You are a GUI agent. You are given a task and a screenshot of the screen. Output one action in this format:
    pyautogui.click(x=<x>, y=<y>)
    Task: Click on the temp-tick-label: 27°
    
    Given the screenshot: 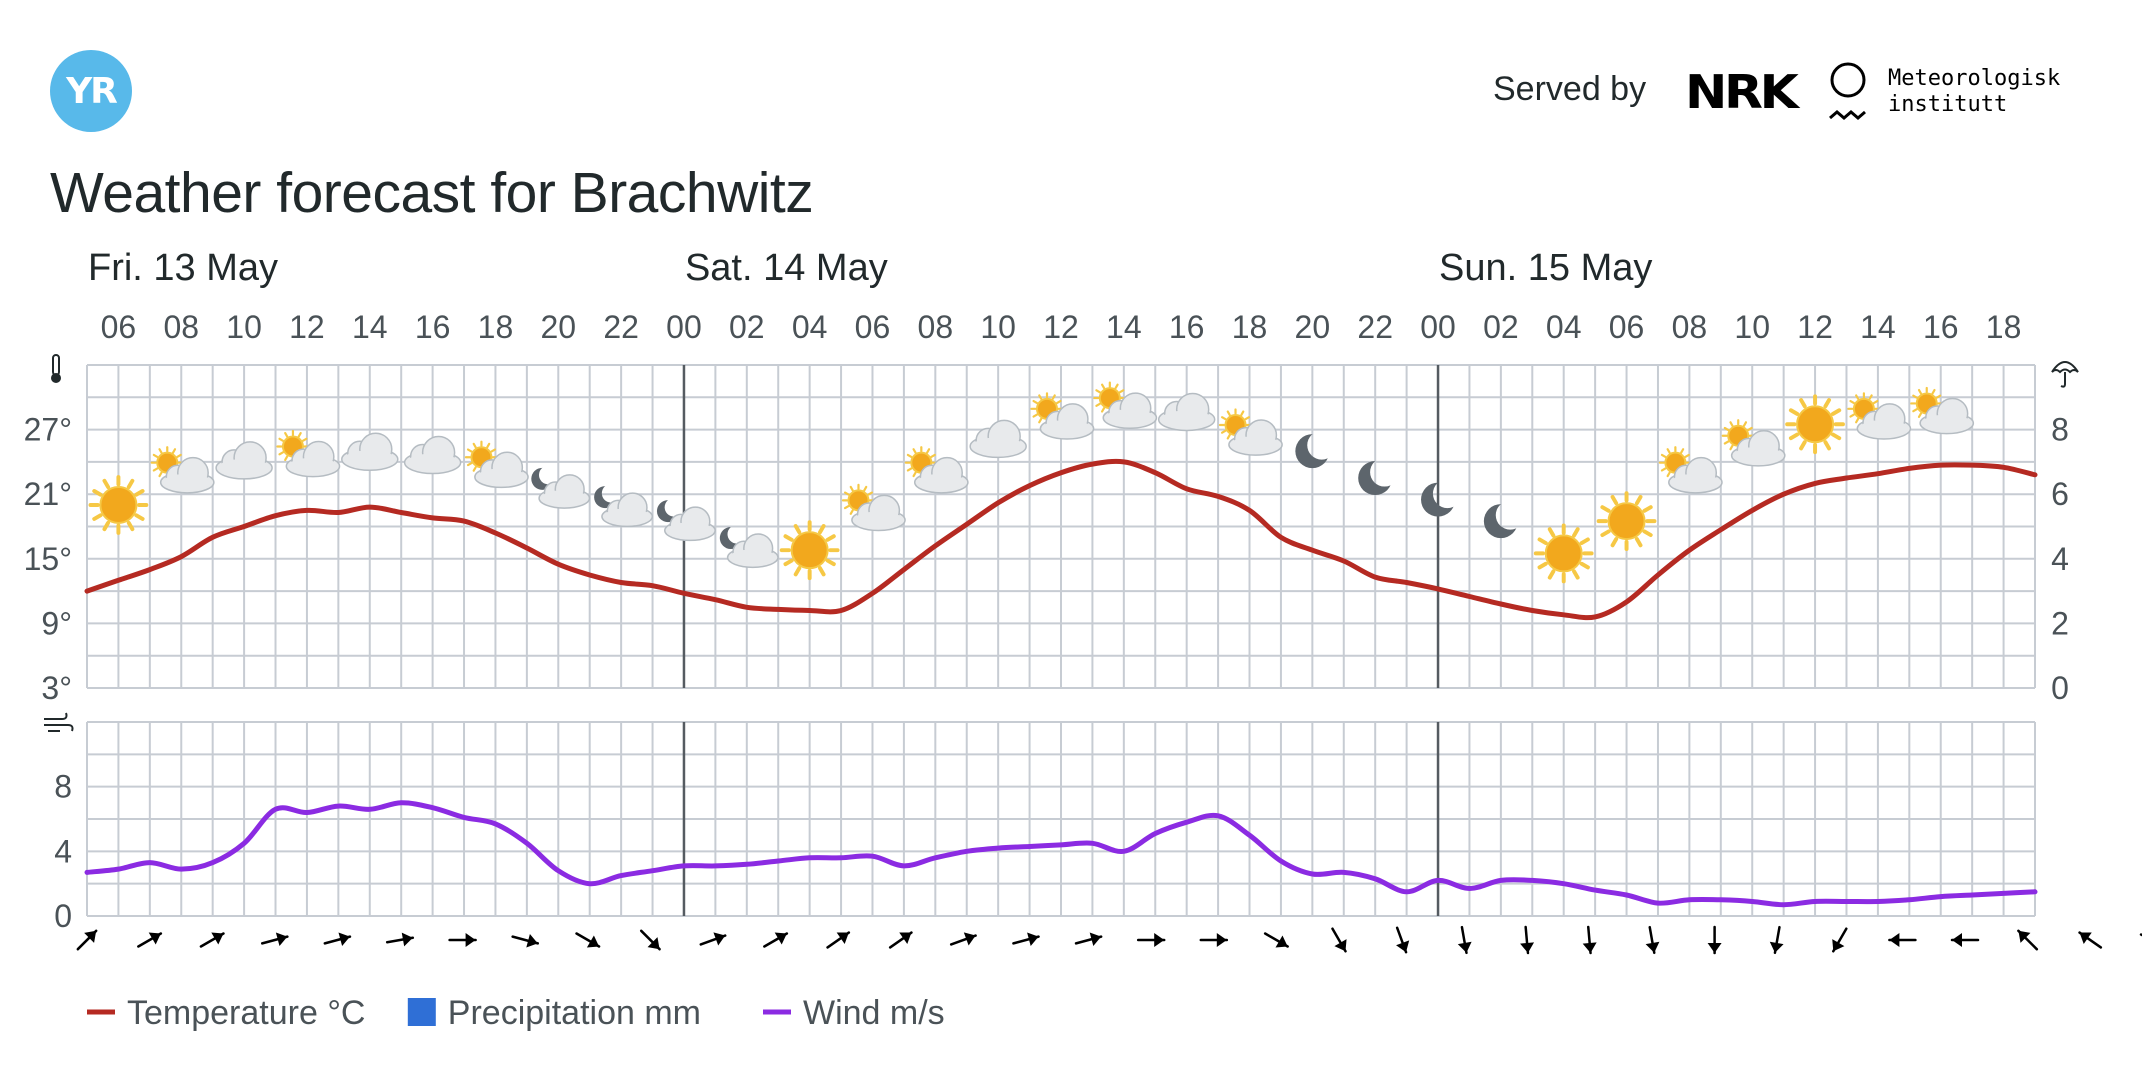 What is the action you would take?
    pyautogui.click(x=48, y=430)
    